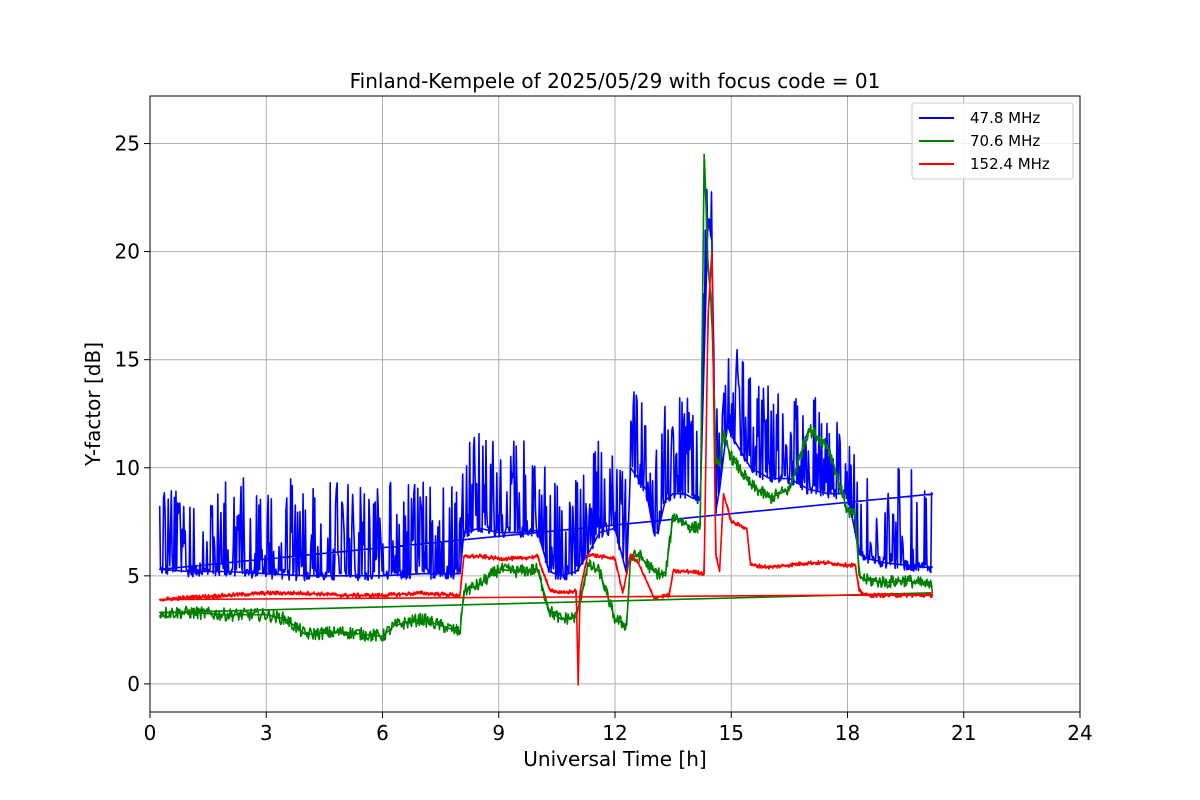 The height and width of the screenshot is (800, 1200). Describe the element at coordinates (93, 404) in the screenshot. I see `y-axis-label: Y-factor [dB]` at that location.